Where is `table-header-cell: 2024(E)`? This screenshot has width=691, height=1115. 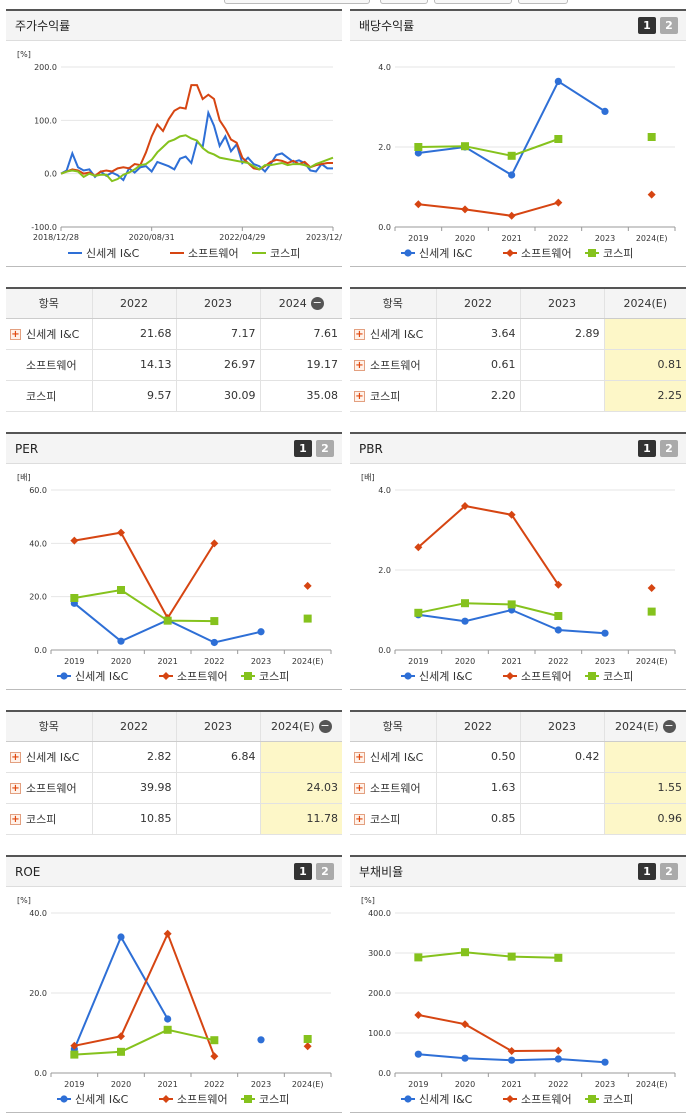 table-header-cell: 2024(E) is located at coordinates (644, 303).